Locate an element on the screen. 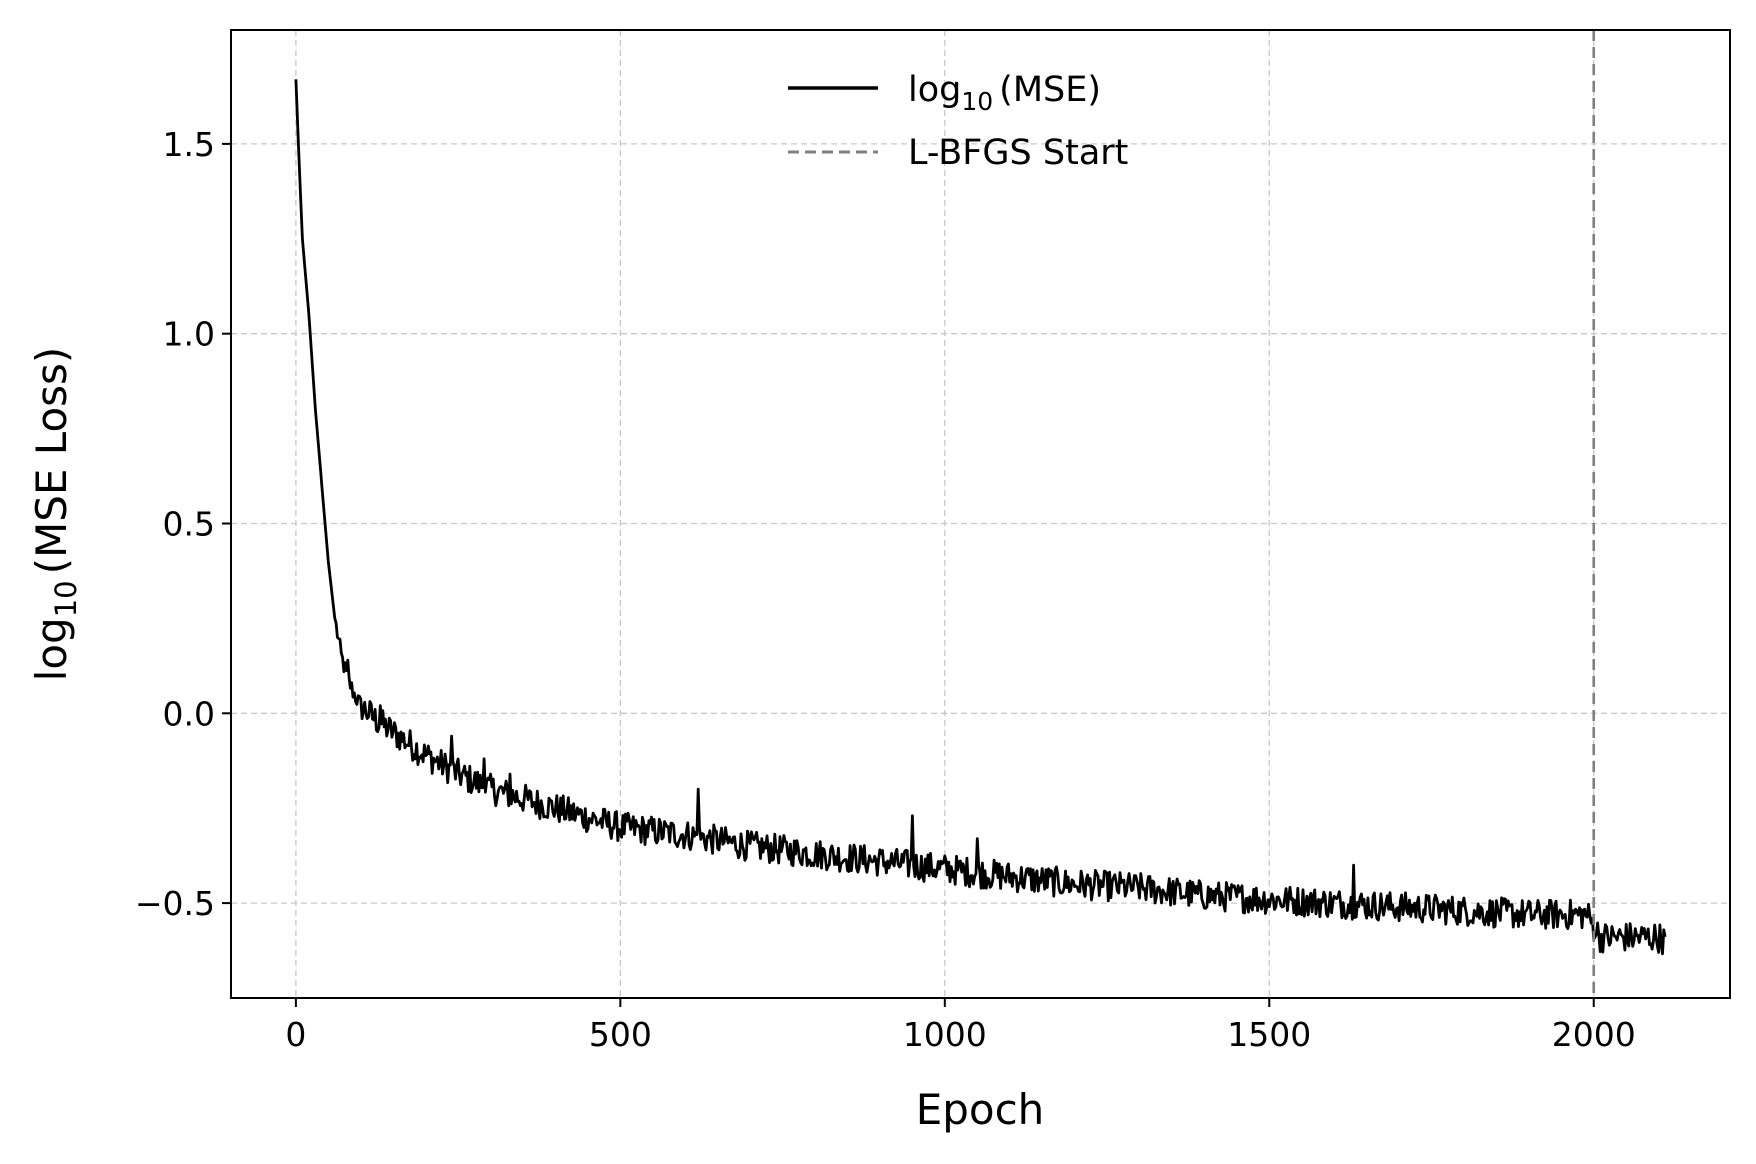 This screenshot has height=1164, width=1756. x-tick-label: 1000 is located at coordinates (945, 1034).